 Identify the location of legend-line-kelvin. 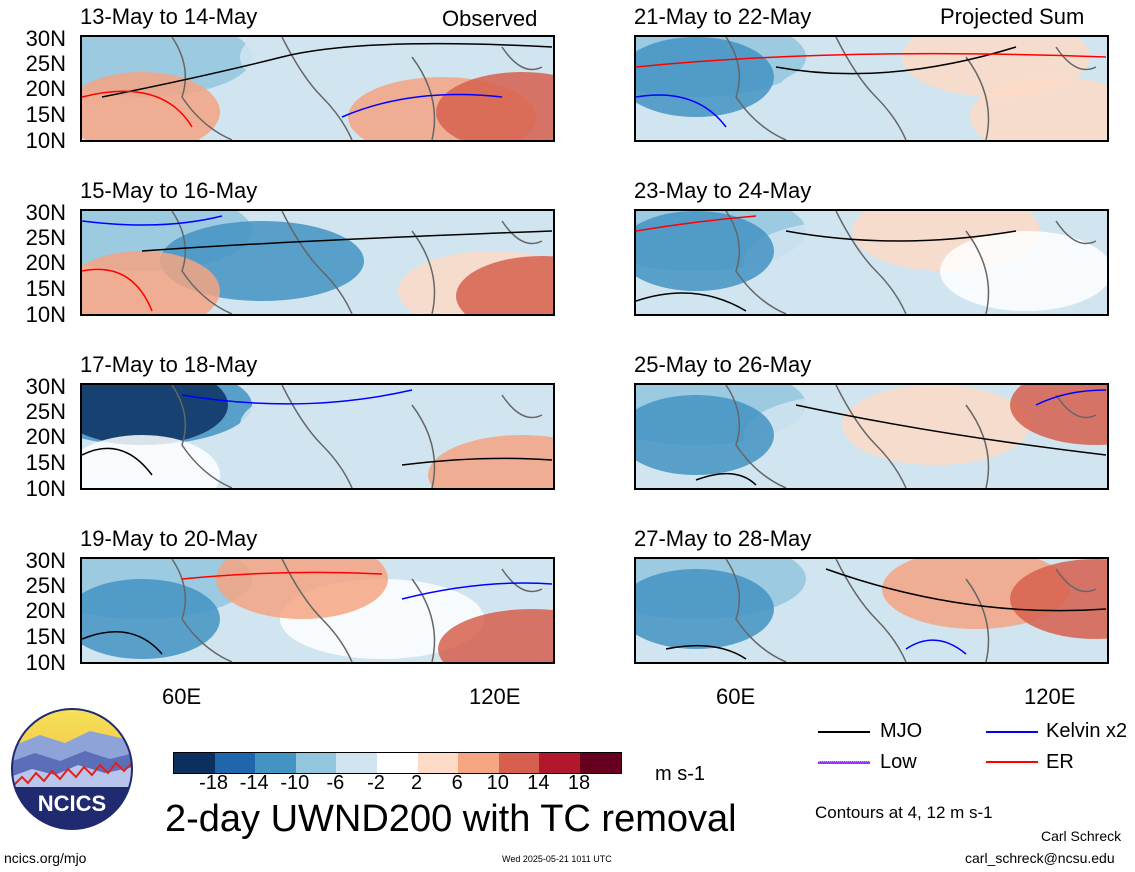
(1012, 732).